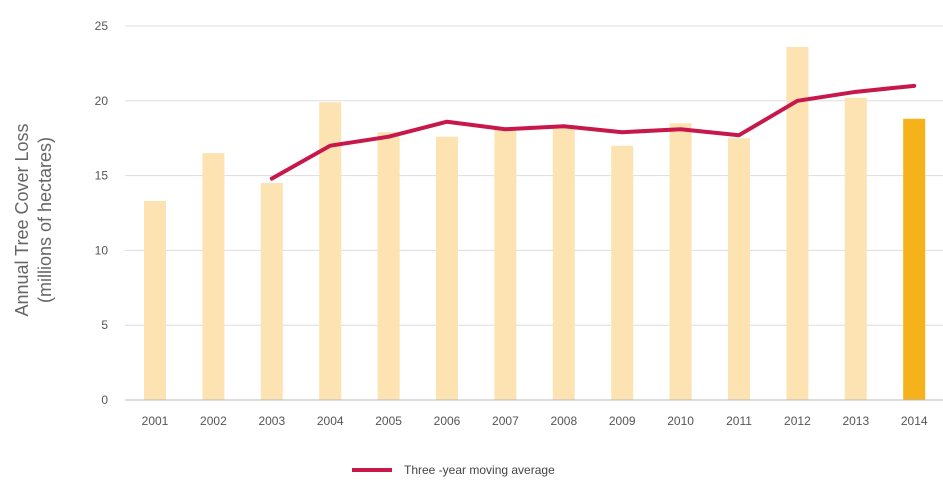 This screenshot has height=482, width=943. What do you see at coordinates (102, 213) in the screenshot?
I see `y-axis-ticks: 0 5 10 15 20 25` at bounding box center [102, 213].